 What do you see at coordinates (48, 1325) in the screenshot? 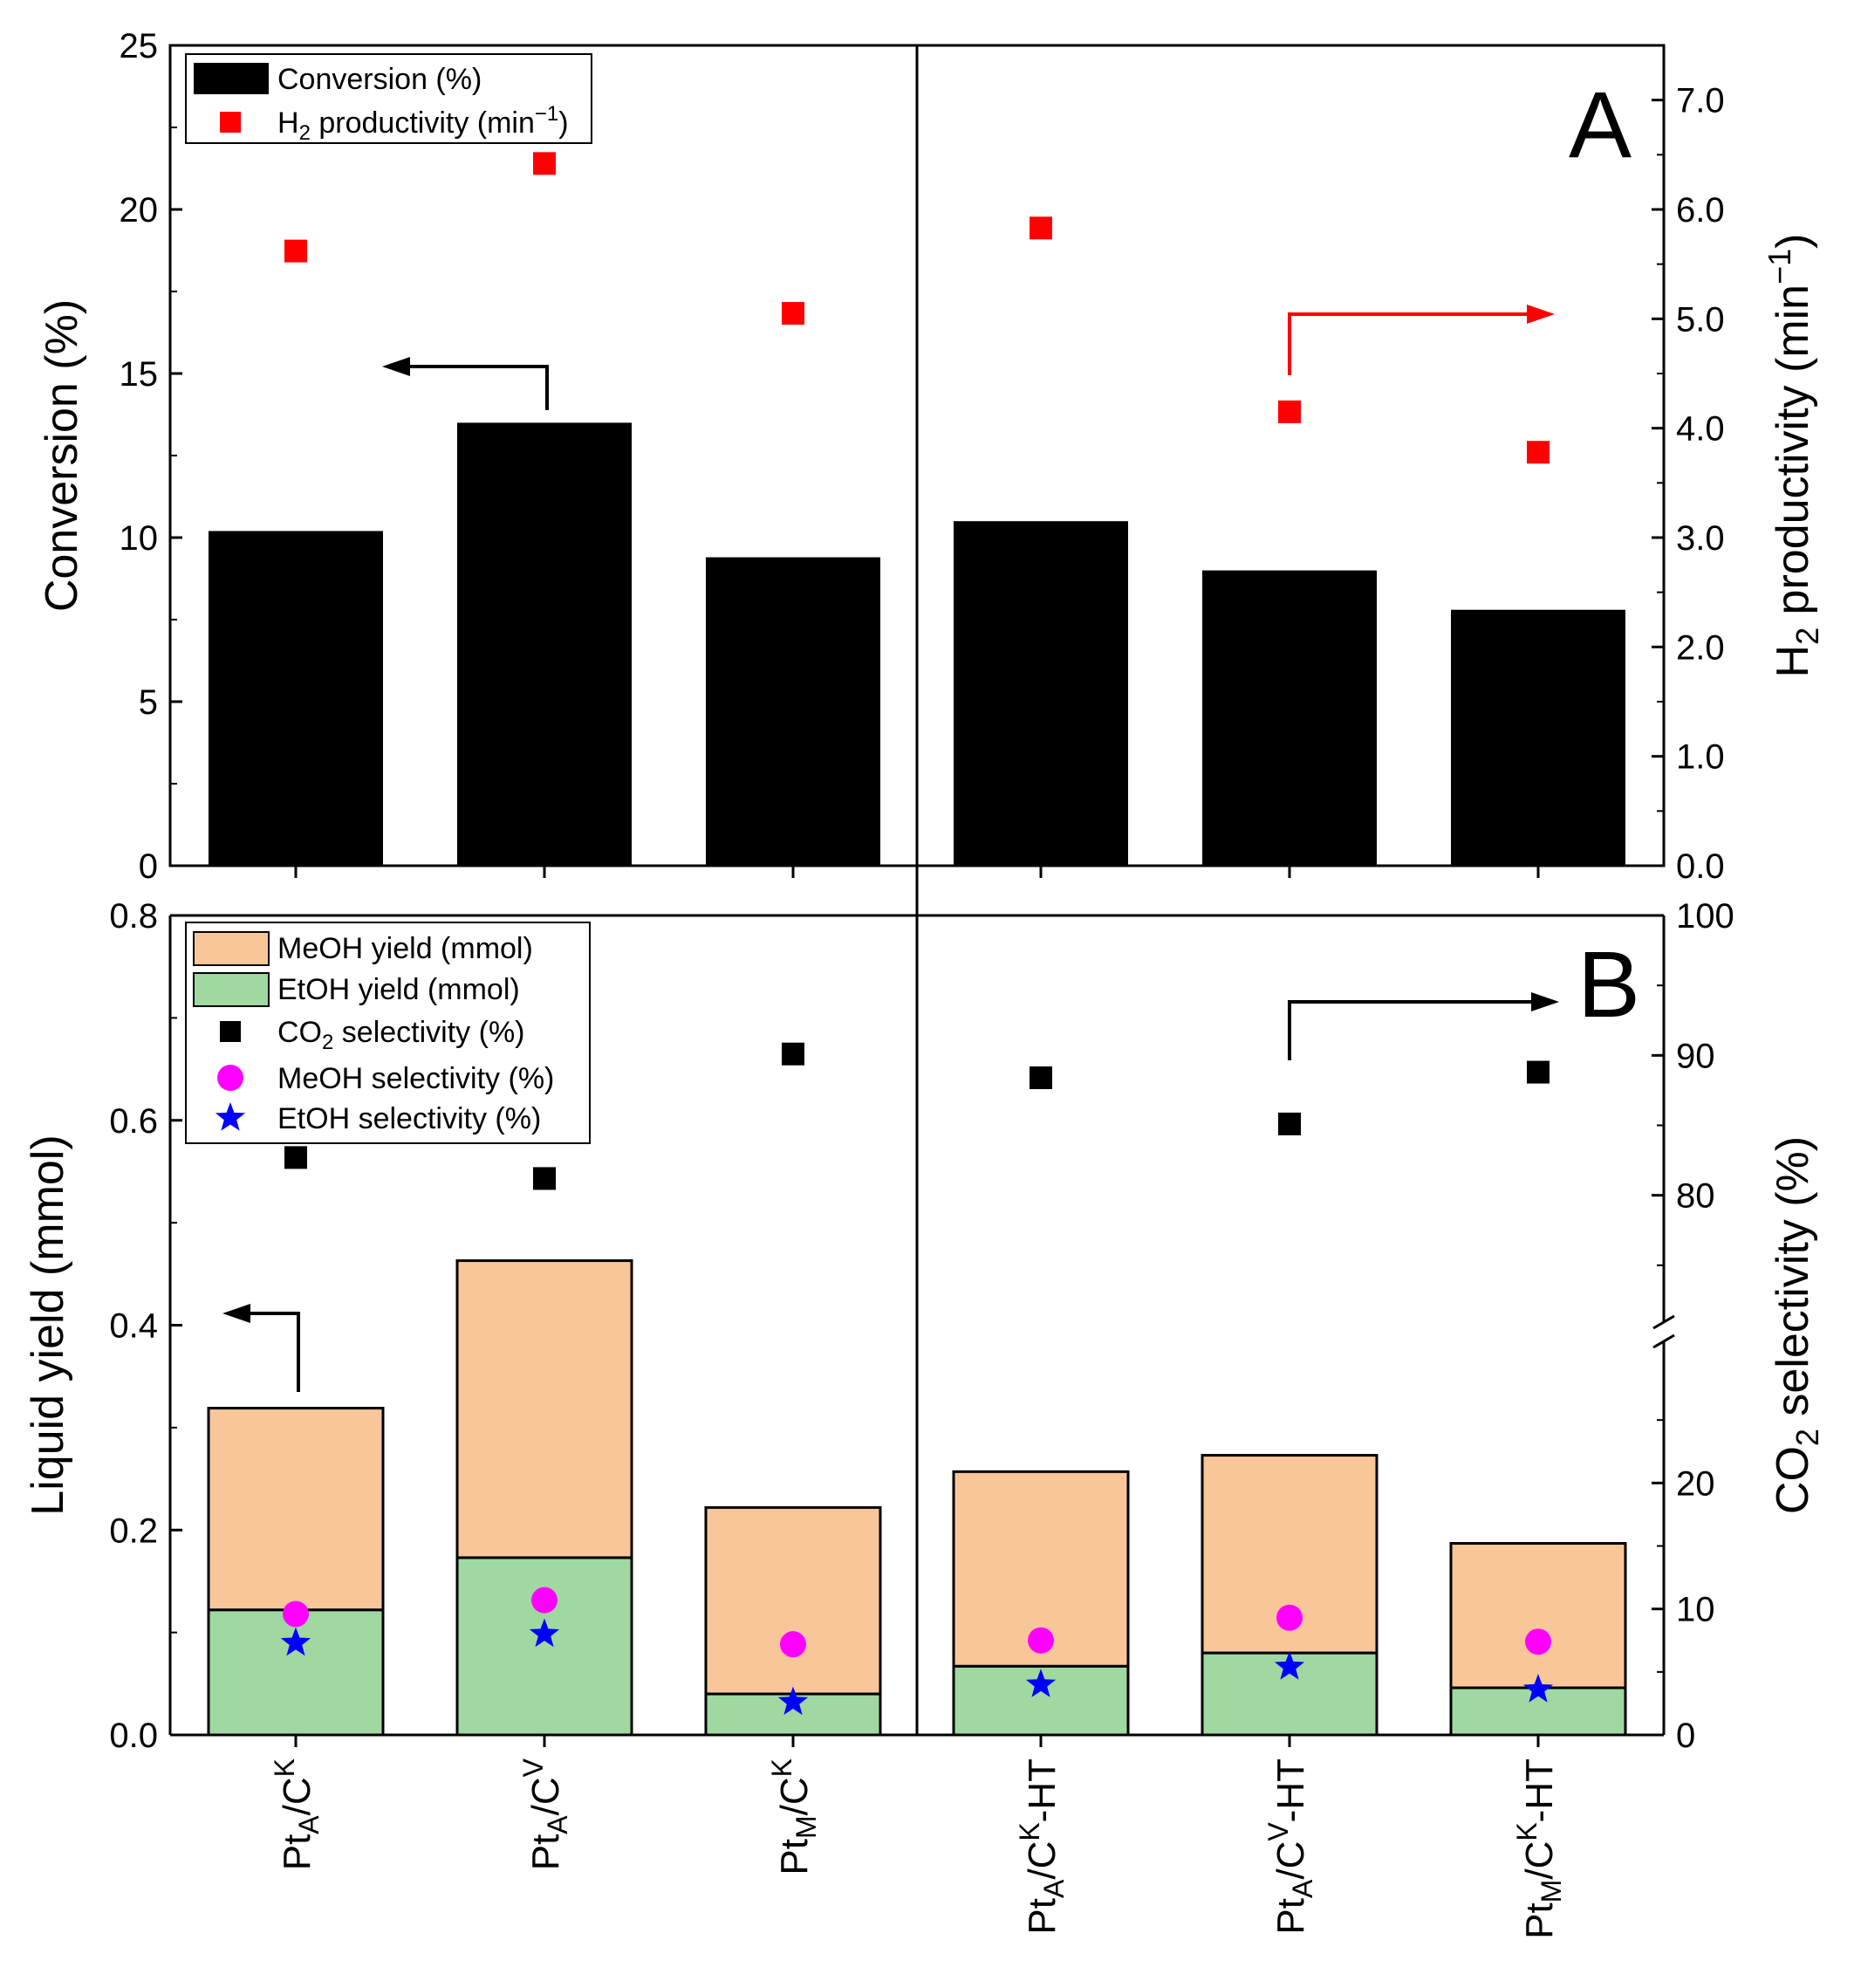
I see `panel-b-left-axis-title: Liquid yield (mmol)` at bounding box center [48, 1325].